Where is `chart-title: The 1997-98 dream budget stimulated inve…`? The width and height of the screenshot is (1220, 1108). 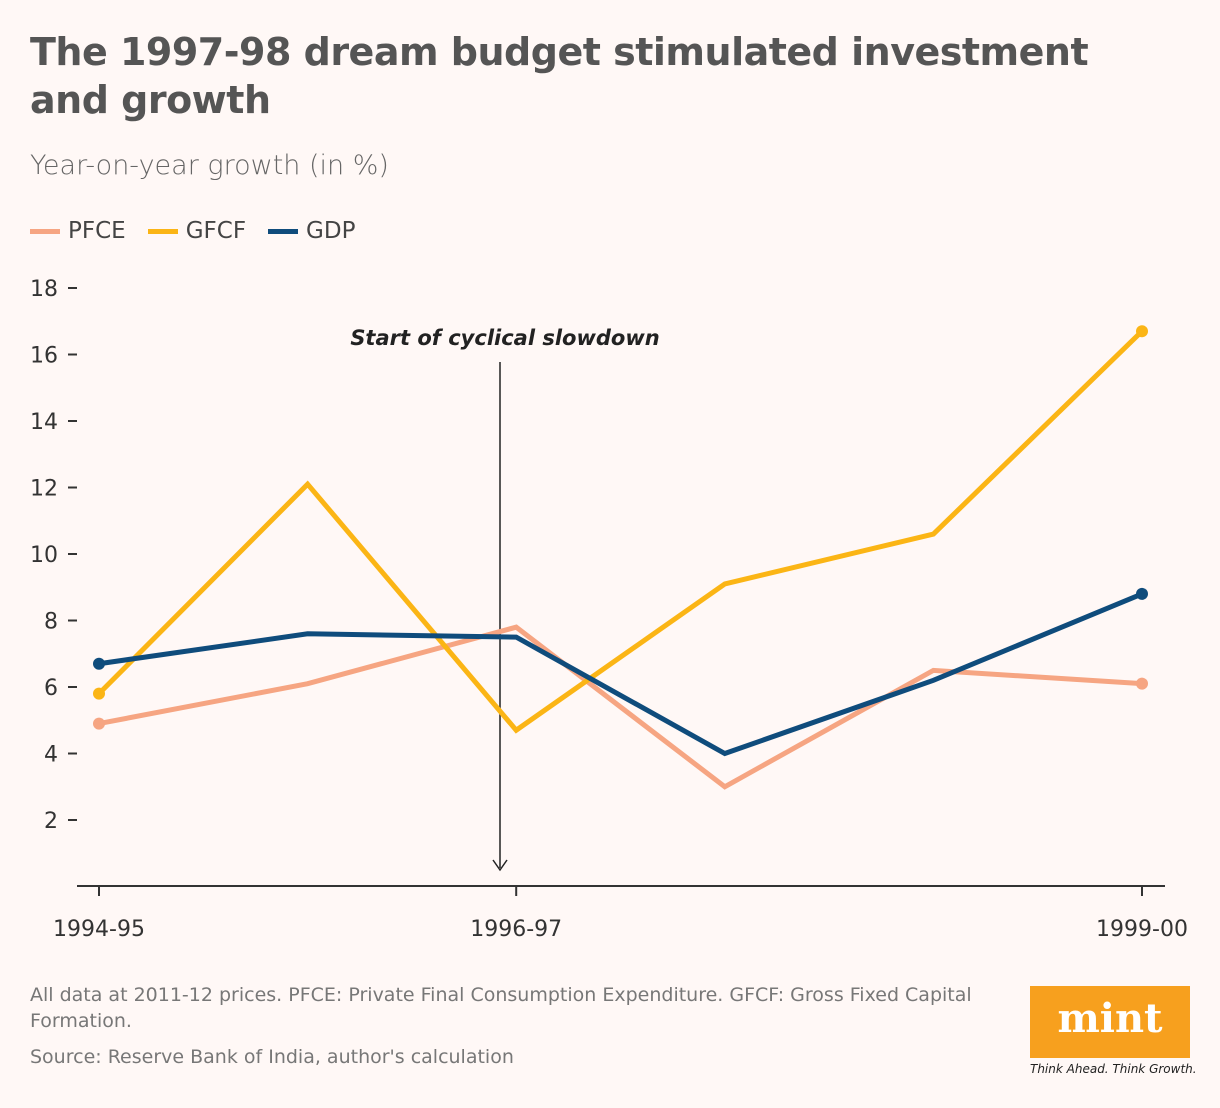
chart-title: The 1997-98 dream budget stimulated inve… is located at coordinates (559, 76).